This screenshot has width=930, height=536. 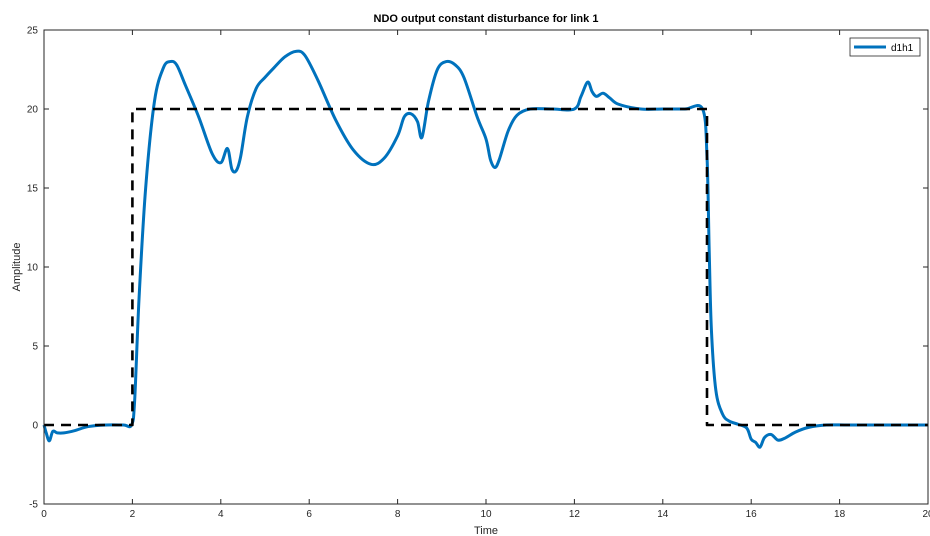 What do you see at coordinates (926, 514) in the screenshot?
I see `x-tick-label: 20` at bounding box center [926, 514].